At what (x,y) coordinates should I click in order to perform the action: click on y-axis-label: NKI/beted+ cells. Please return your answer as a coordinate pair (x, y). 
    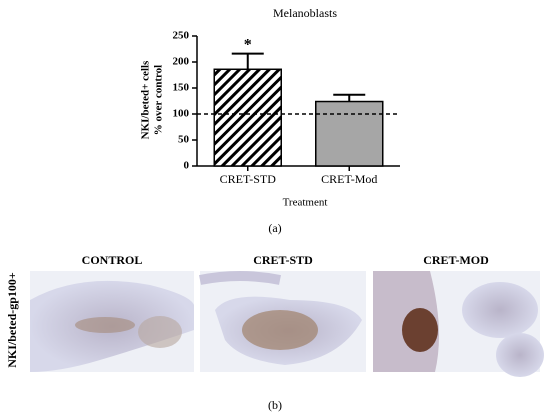
    Looking at the image, I should click on (146, 99).